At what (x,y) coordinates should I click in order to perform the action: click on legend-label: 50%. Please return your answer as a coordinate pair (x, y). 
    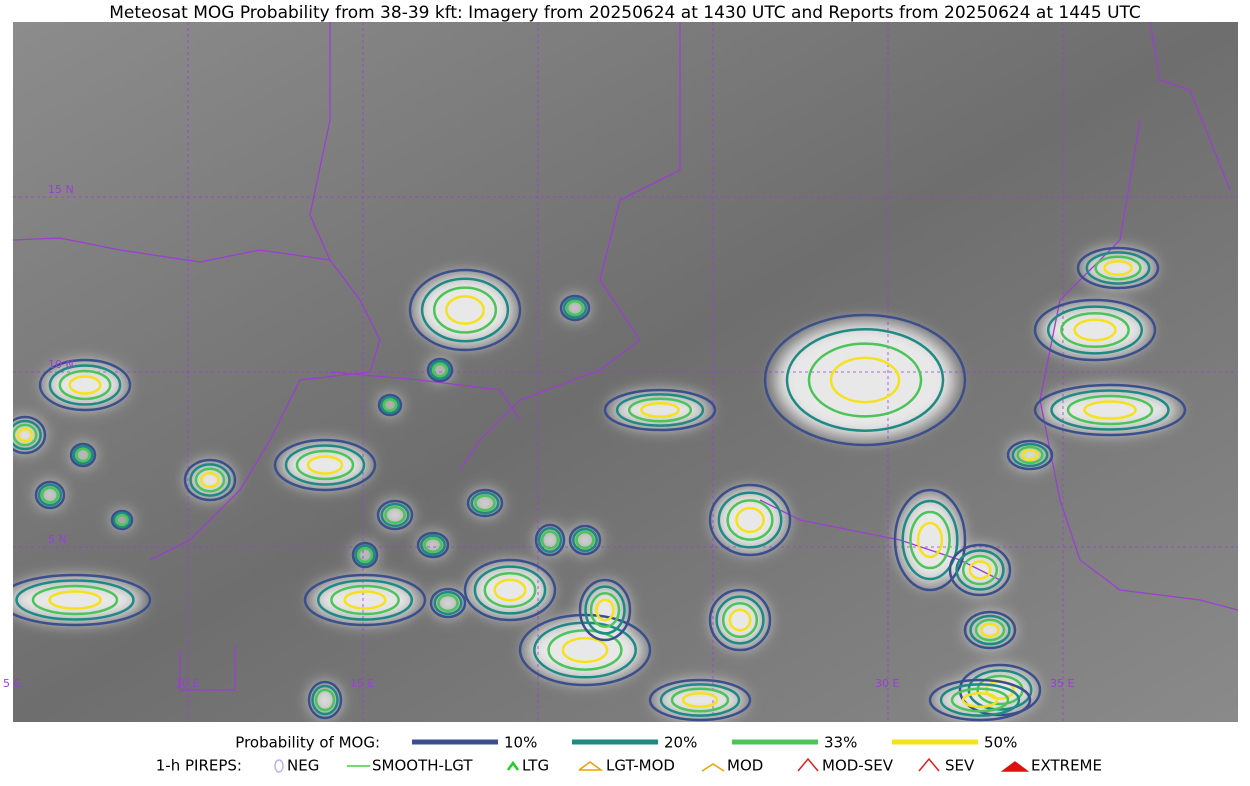
    Looking at the image, I should click on (1000, 743).